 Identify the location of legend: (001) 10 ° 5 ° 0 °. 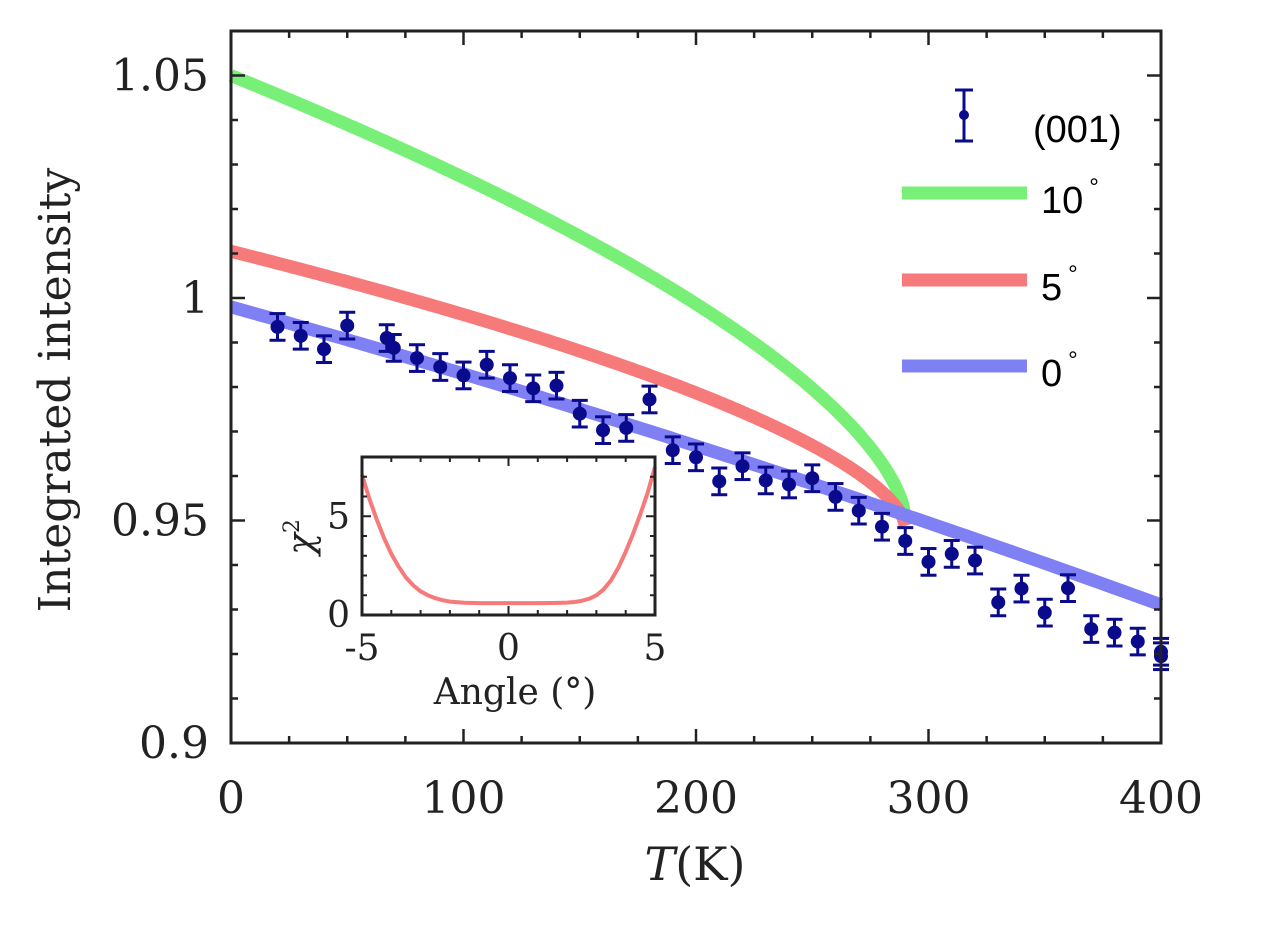
(1012, 241).